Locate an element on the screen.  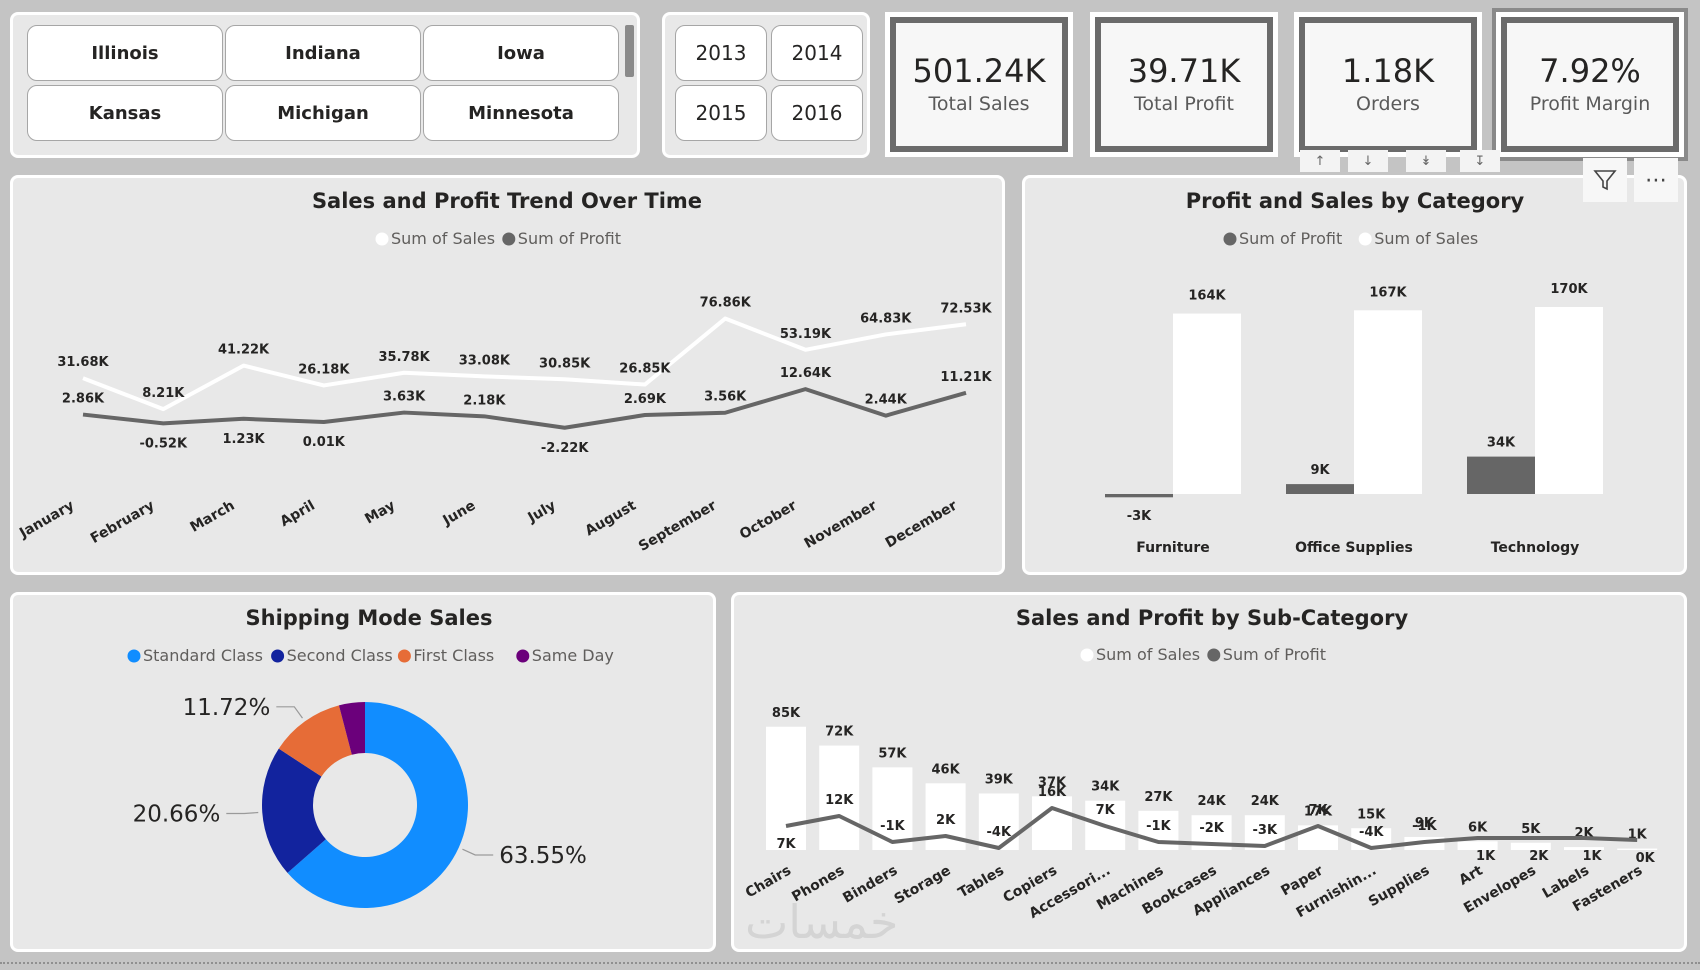
profit-data-label: 12.64K is located at coordinates (806, 373).